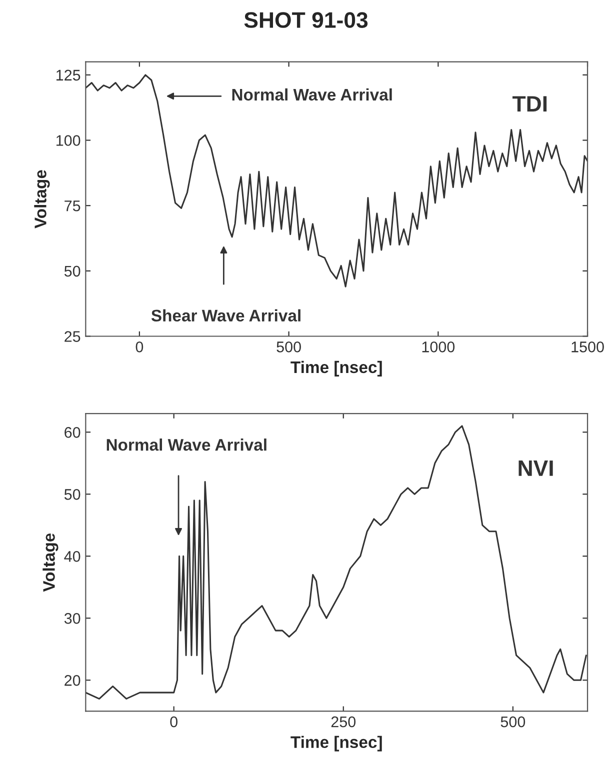 This screenshot has height=773, width=612. What do you see at coordinates (72, 336) in the screenshot?
I see `y-tick-label: 25` at bounding box center [72, 336].